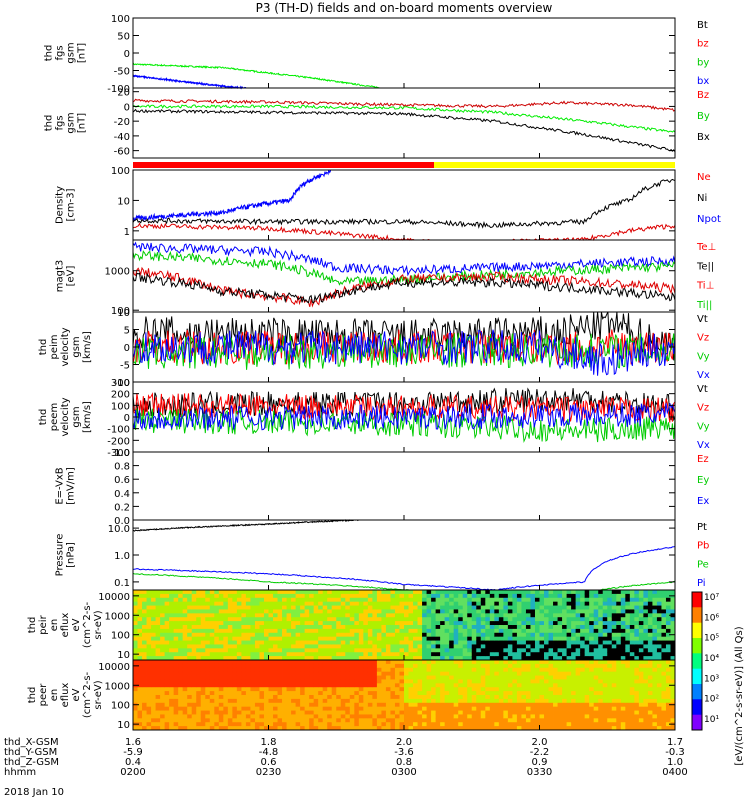  Describe the element at coordinates (123, 313) in the screenshot. I see `y-tick-label: 10` at that location.